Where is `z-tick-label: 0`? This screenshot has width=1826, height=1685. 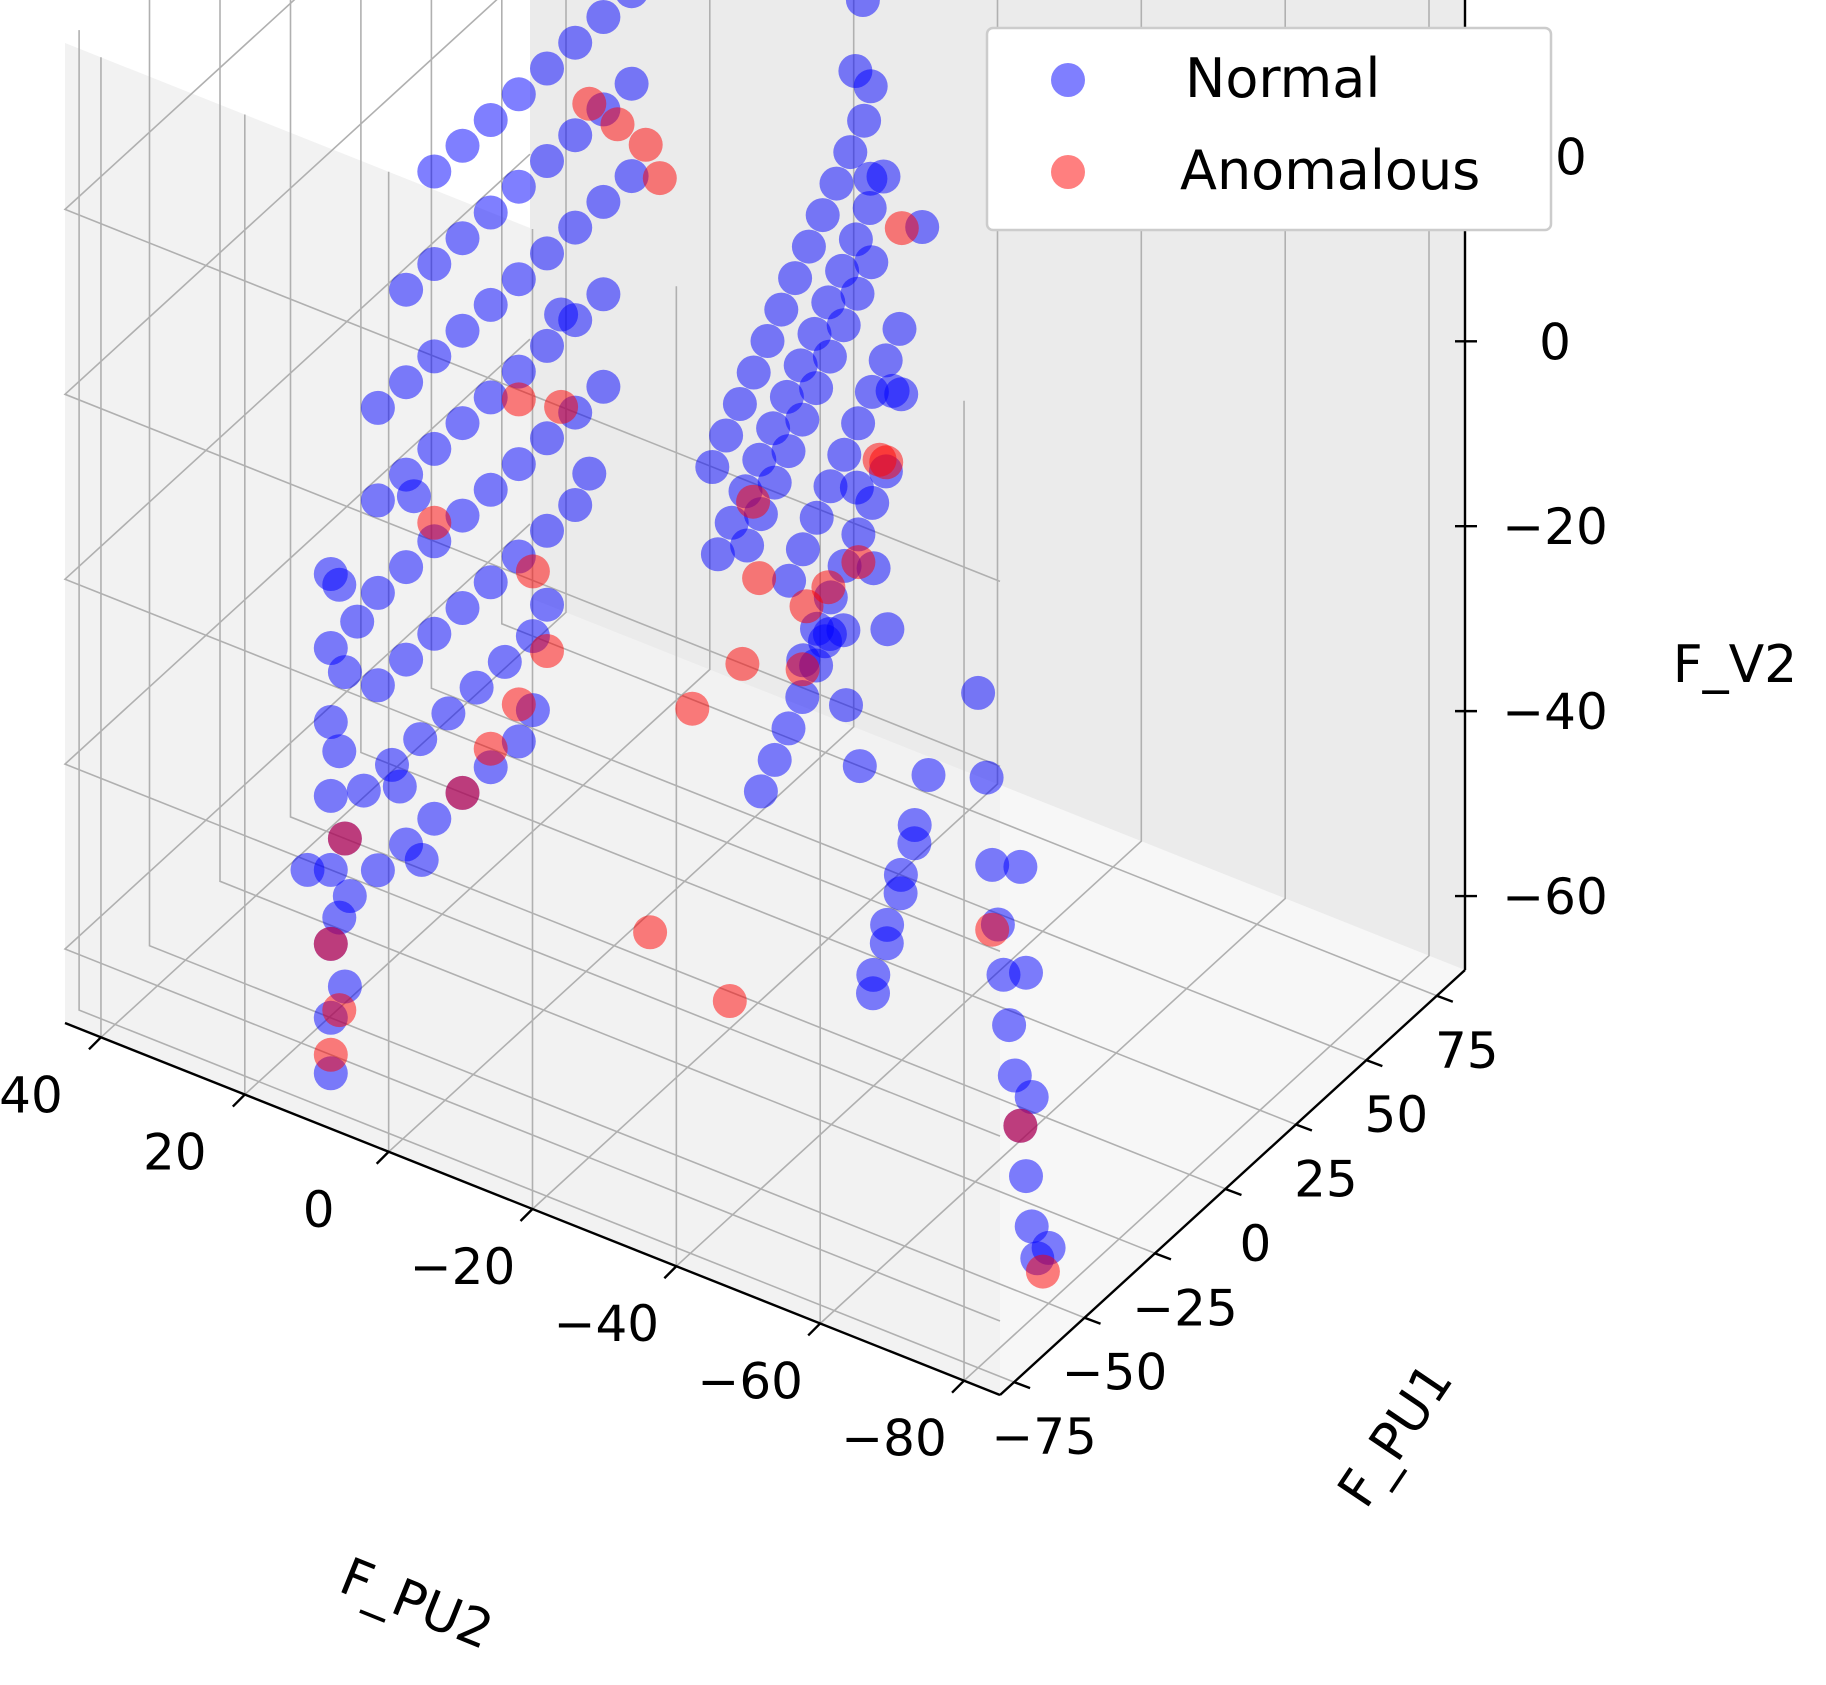
z-tick-label: 0 is located at coordinates (1555, 342).